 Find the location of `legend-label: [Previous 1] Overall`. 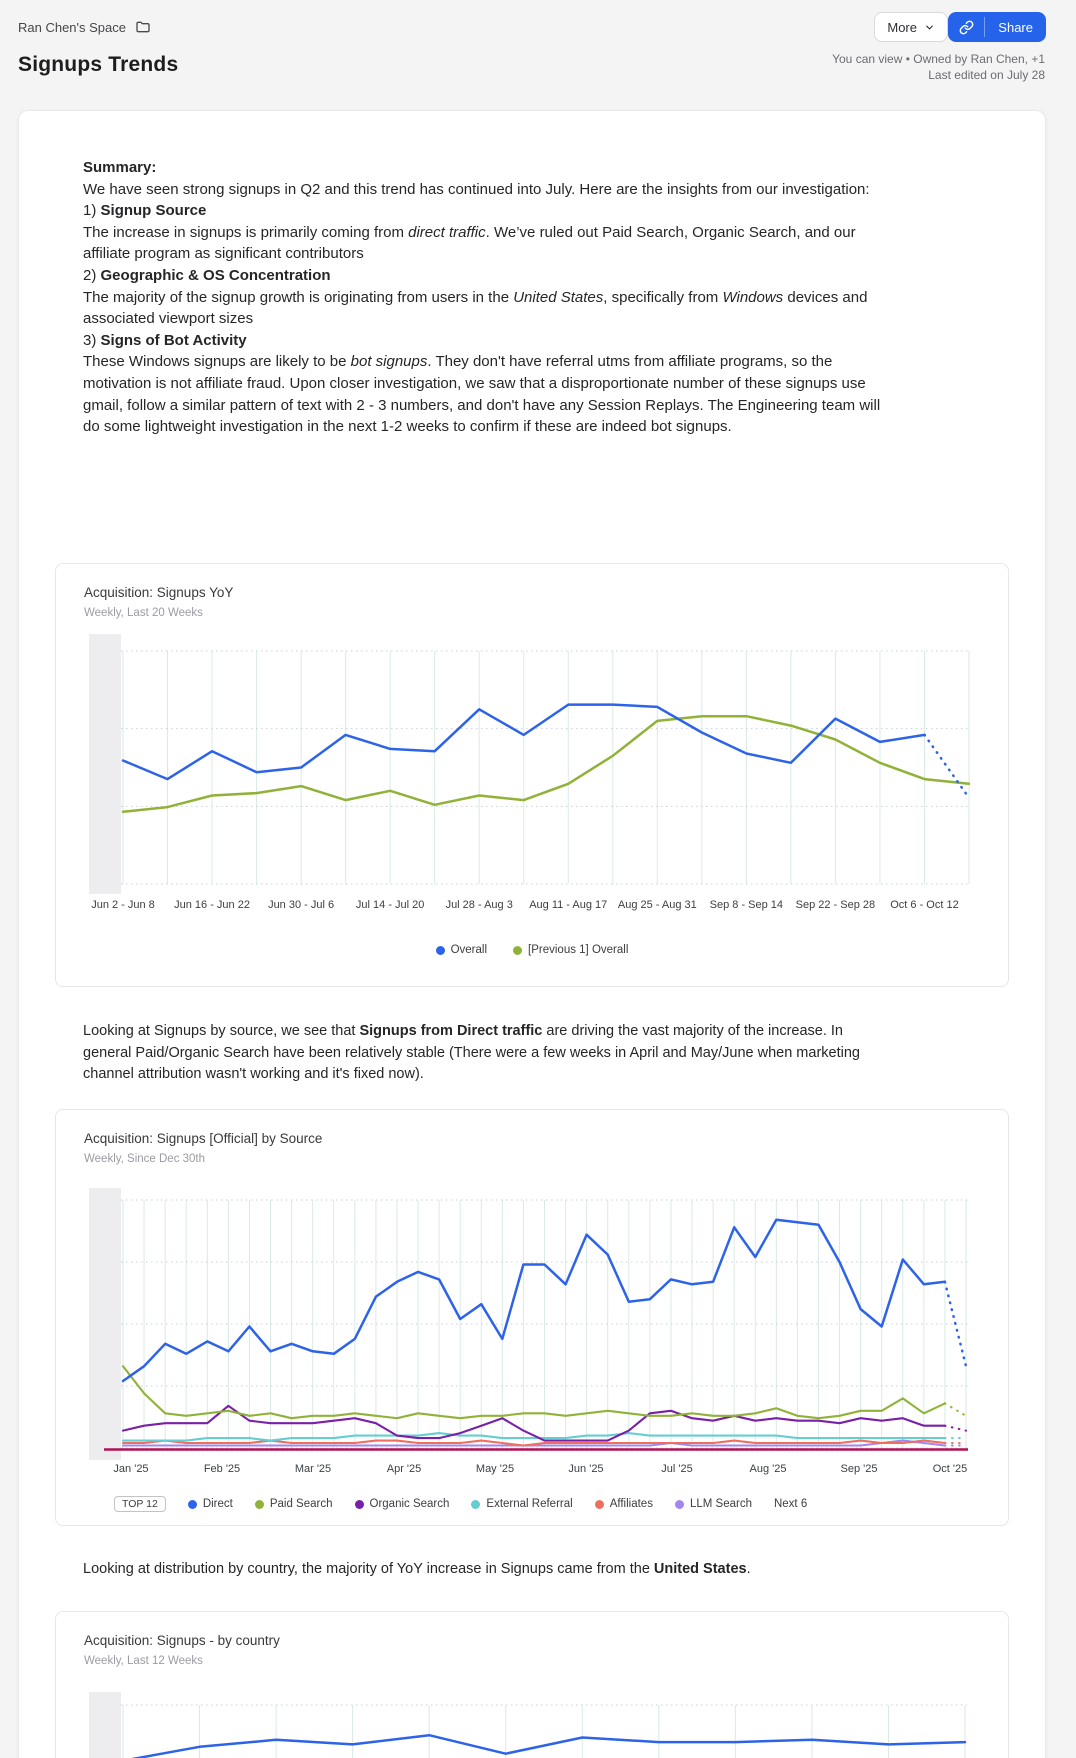

legend-label: [Previous 1] Overall is located at coordinates (578, 950).